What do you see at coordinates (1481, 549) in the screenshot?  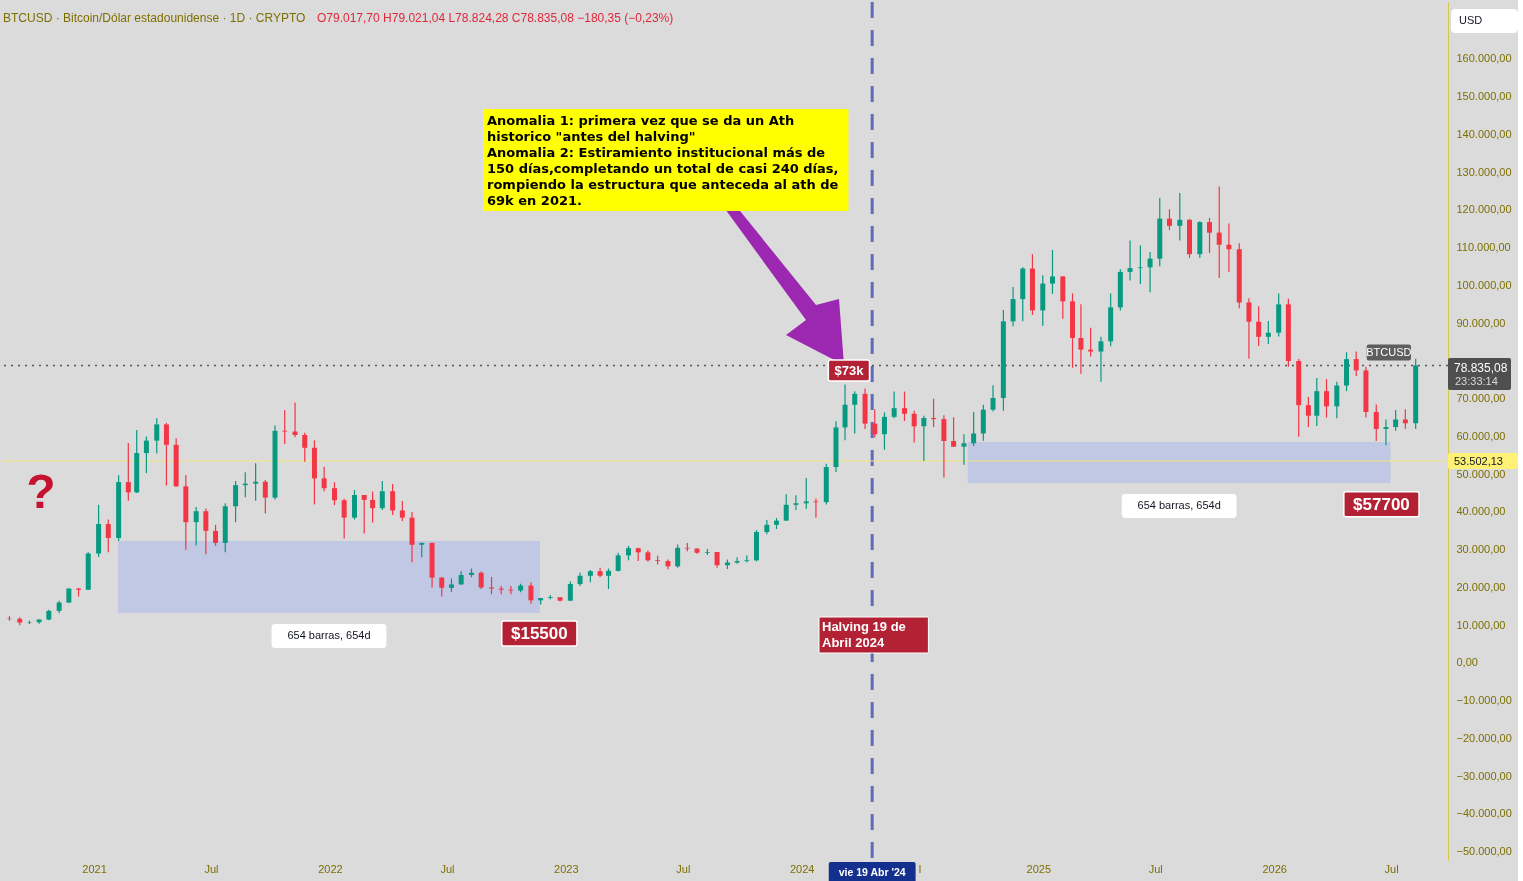 I see `y-tick-label: 30.000,00` at bounding box center [1481, 549].